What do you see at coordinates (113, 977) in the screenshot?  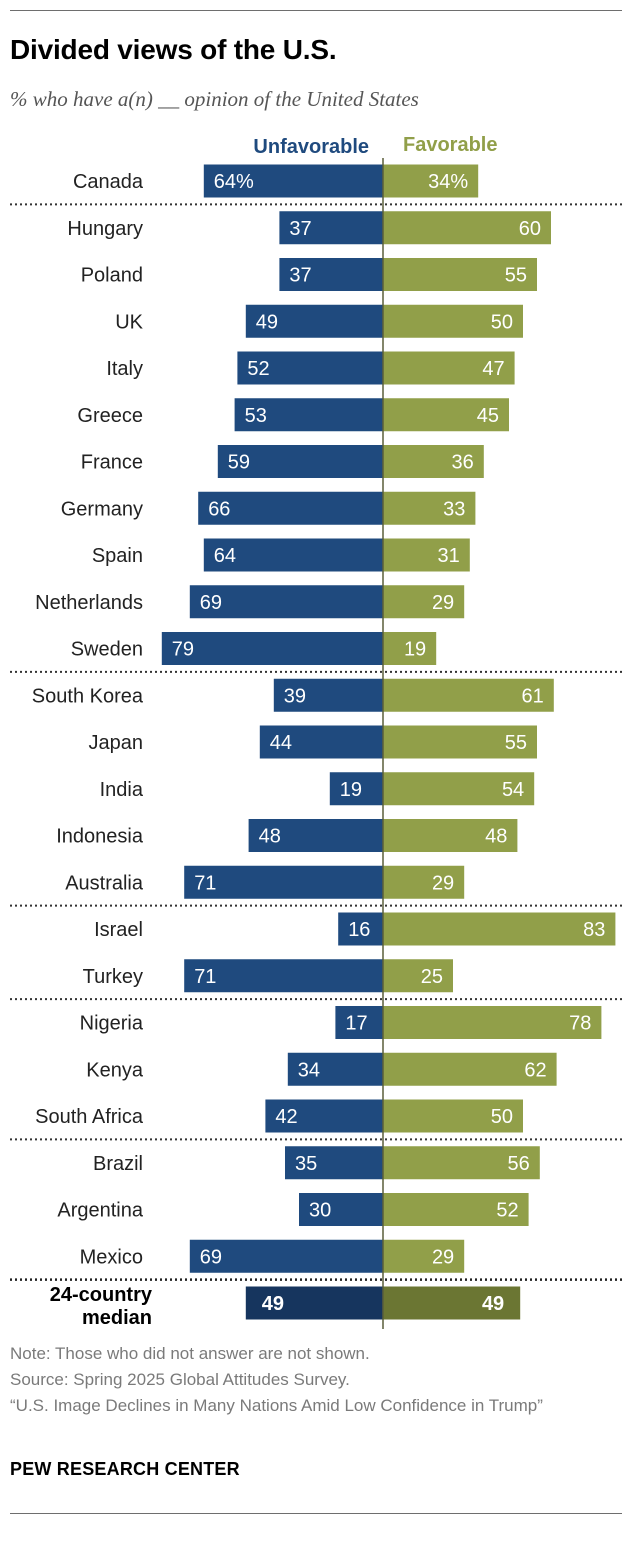 I see `country-label-turkey: Turkey` at bounding box center [113, 977].